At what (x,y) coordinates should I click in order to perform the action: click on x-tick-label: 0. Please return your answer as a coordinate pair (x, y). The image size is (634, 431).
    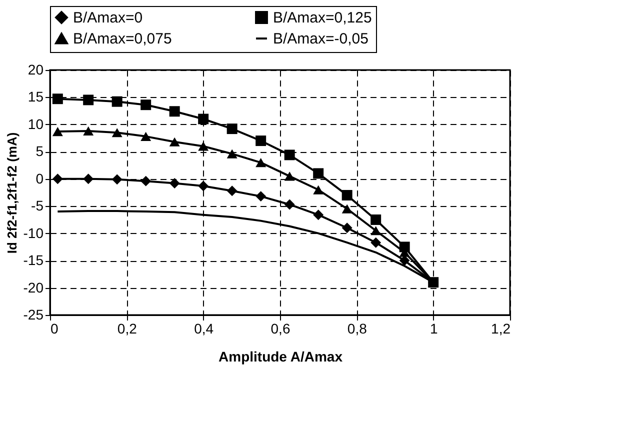
    Looking at the image, I should click on (54, 328).